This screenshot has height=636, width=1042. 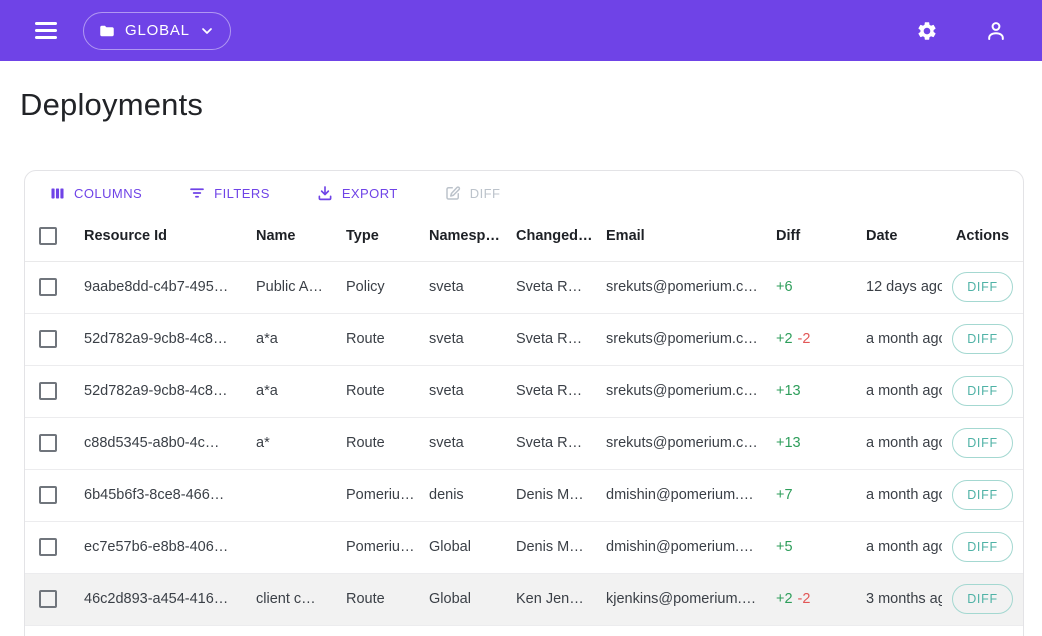 I want to click on export-button: EXPORT, so click(x=357, y=193).